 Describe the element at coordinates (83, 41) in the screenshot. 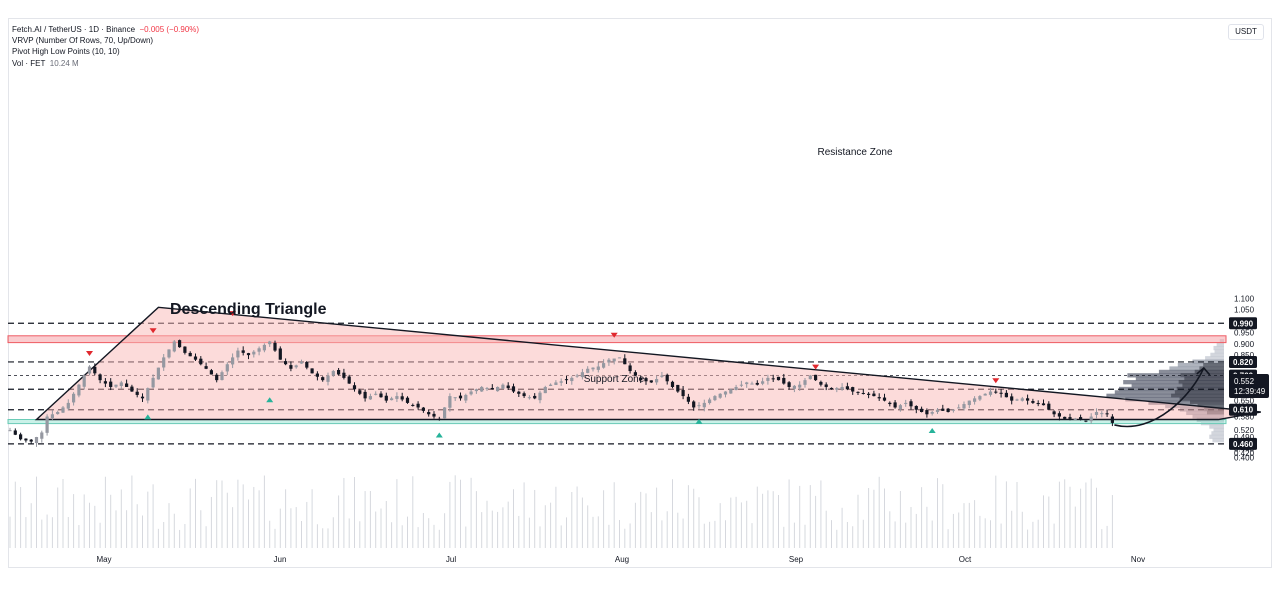

I see `indicator-vrvp: VRVP (Number Of Rows, 70, Up/Down)` at that location.